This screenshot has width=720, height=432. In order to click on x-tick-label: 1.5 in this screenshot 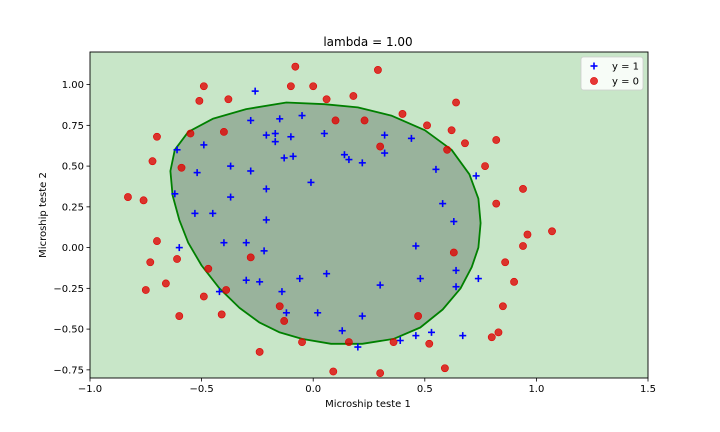, I will do `click(648, 389)`.